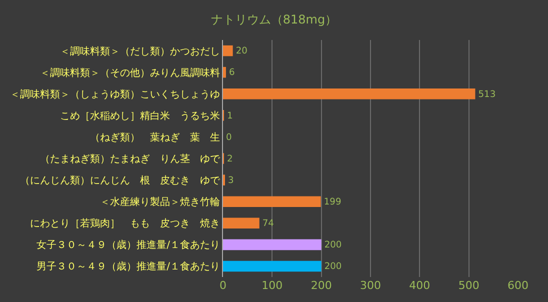 This screenshot has height=302, width=548. Describe the element at coordinates (155, 137) in the screenshot. I see `y-tick-label: （ねぎ類） 葉ねぎ 葉 生` at that location.